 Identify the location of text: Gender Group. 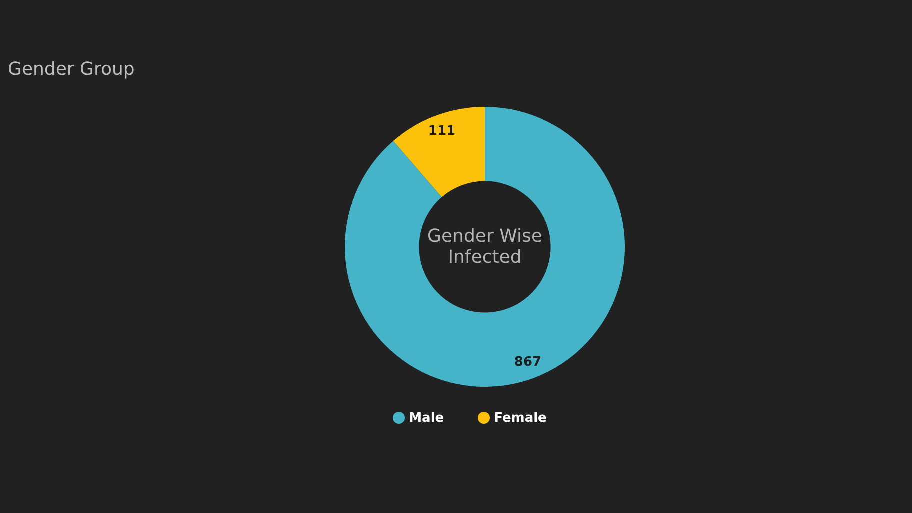
(71, 69).